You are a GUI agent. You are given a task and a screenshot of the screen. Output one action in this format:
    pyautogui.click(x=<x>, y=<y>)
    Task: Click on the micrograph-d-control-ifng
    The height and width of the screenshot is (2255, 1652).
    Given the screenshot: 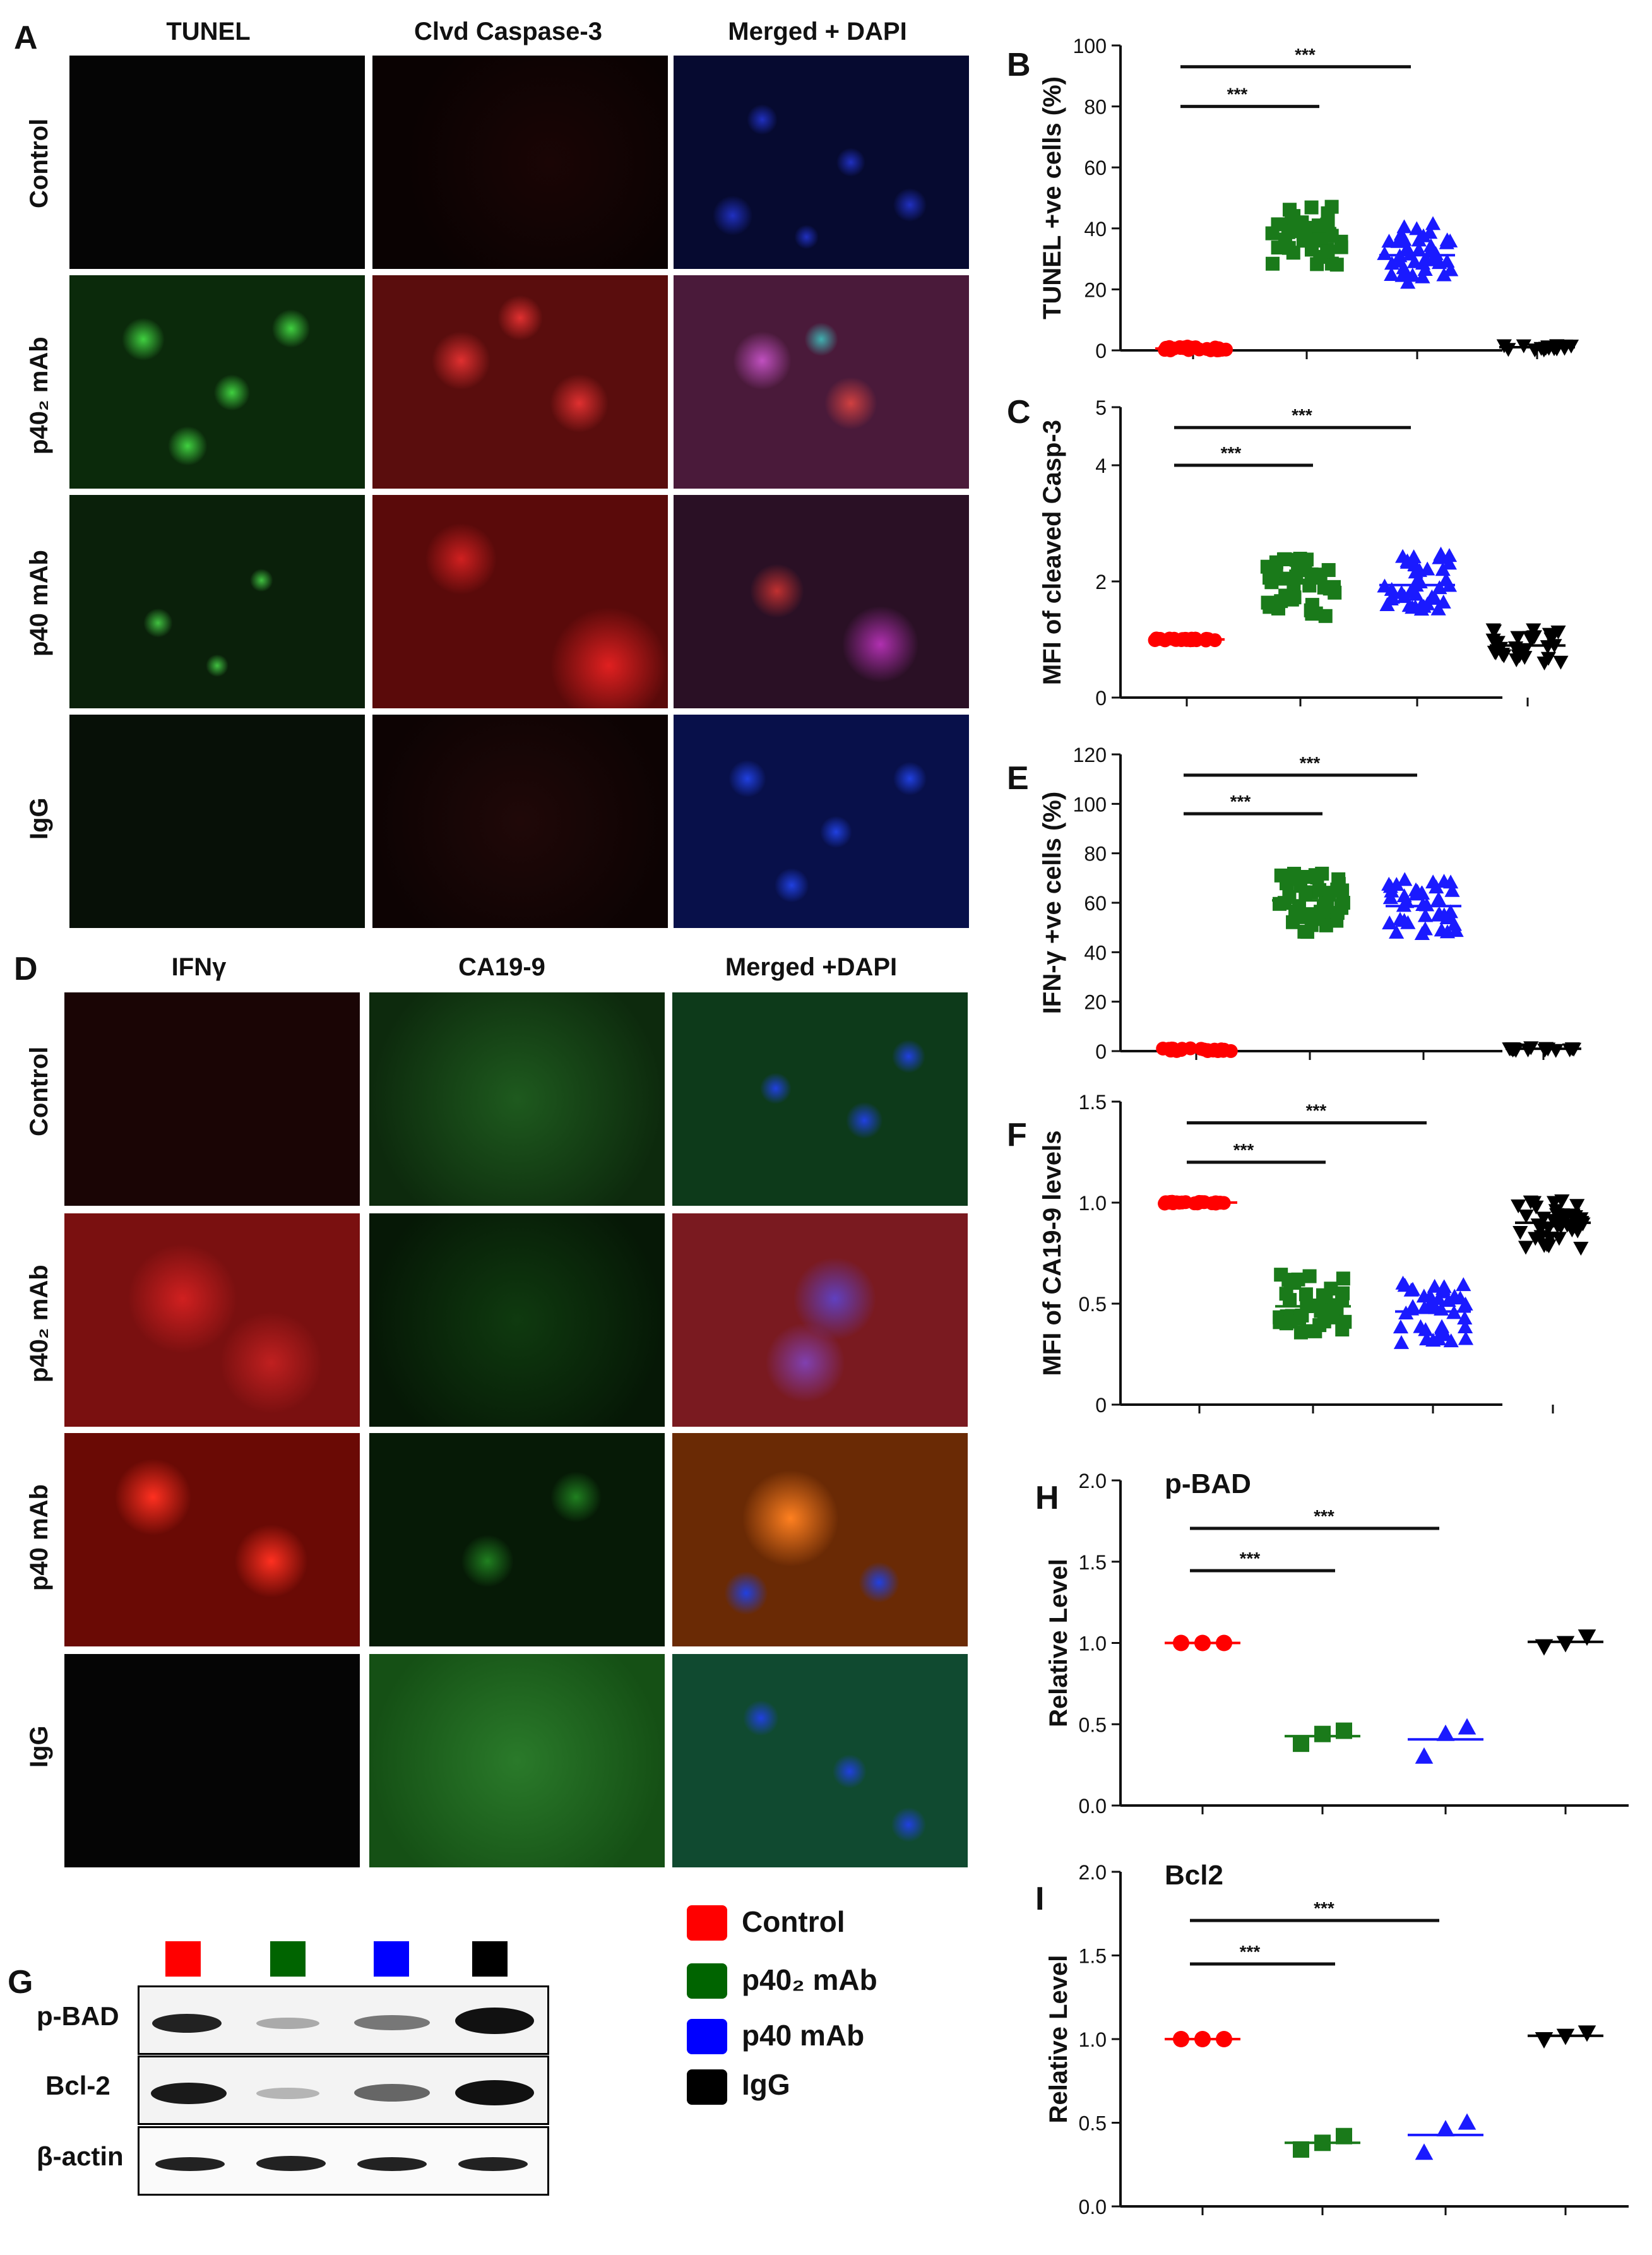 What is the action you would take?
    pyautogui.click(x=212, y=1099)
    